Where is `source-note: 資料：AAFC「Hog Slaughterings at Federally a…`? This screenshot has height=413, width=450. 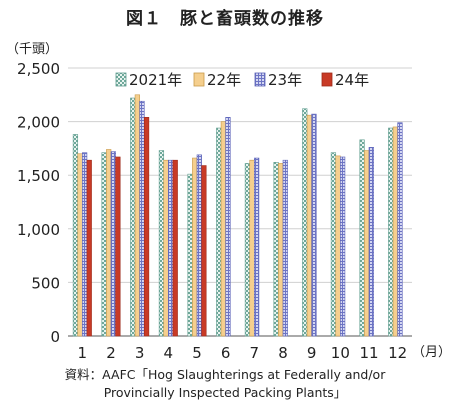 source-note: 資料：AAFC「Hog Slaughterings at Federally a… is located at coordinates (225, 384).